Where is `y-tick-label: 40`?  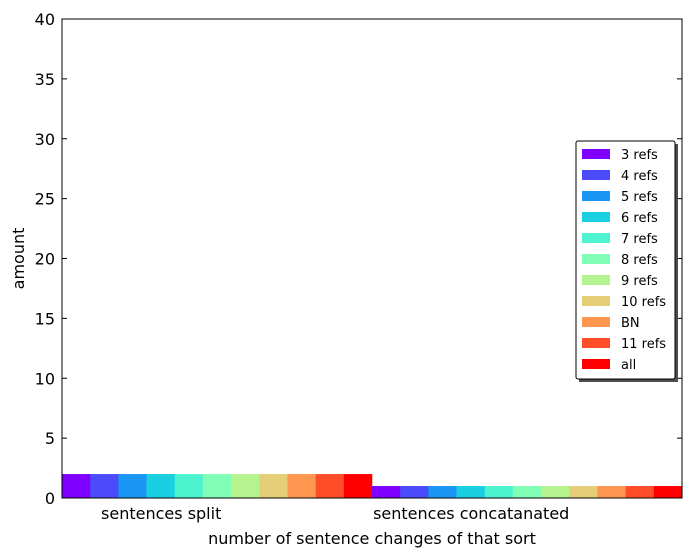
y-tick-label: 40 is located at coordinates (45, 19).